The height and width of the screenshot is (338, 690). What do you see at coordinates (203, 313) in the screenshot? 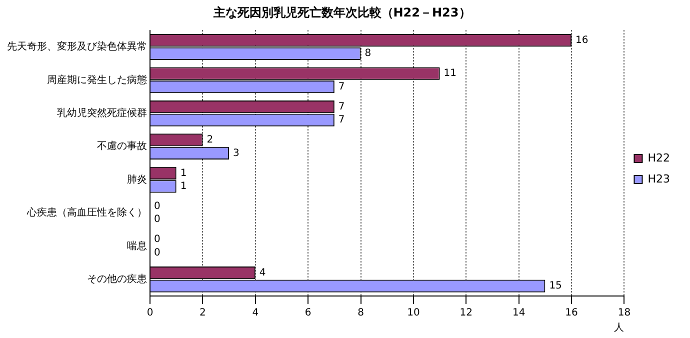
I see `x-tick-label: 2` at bounding box center [203, 313].